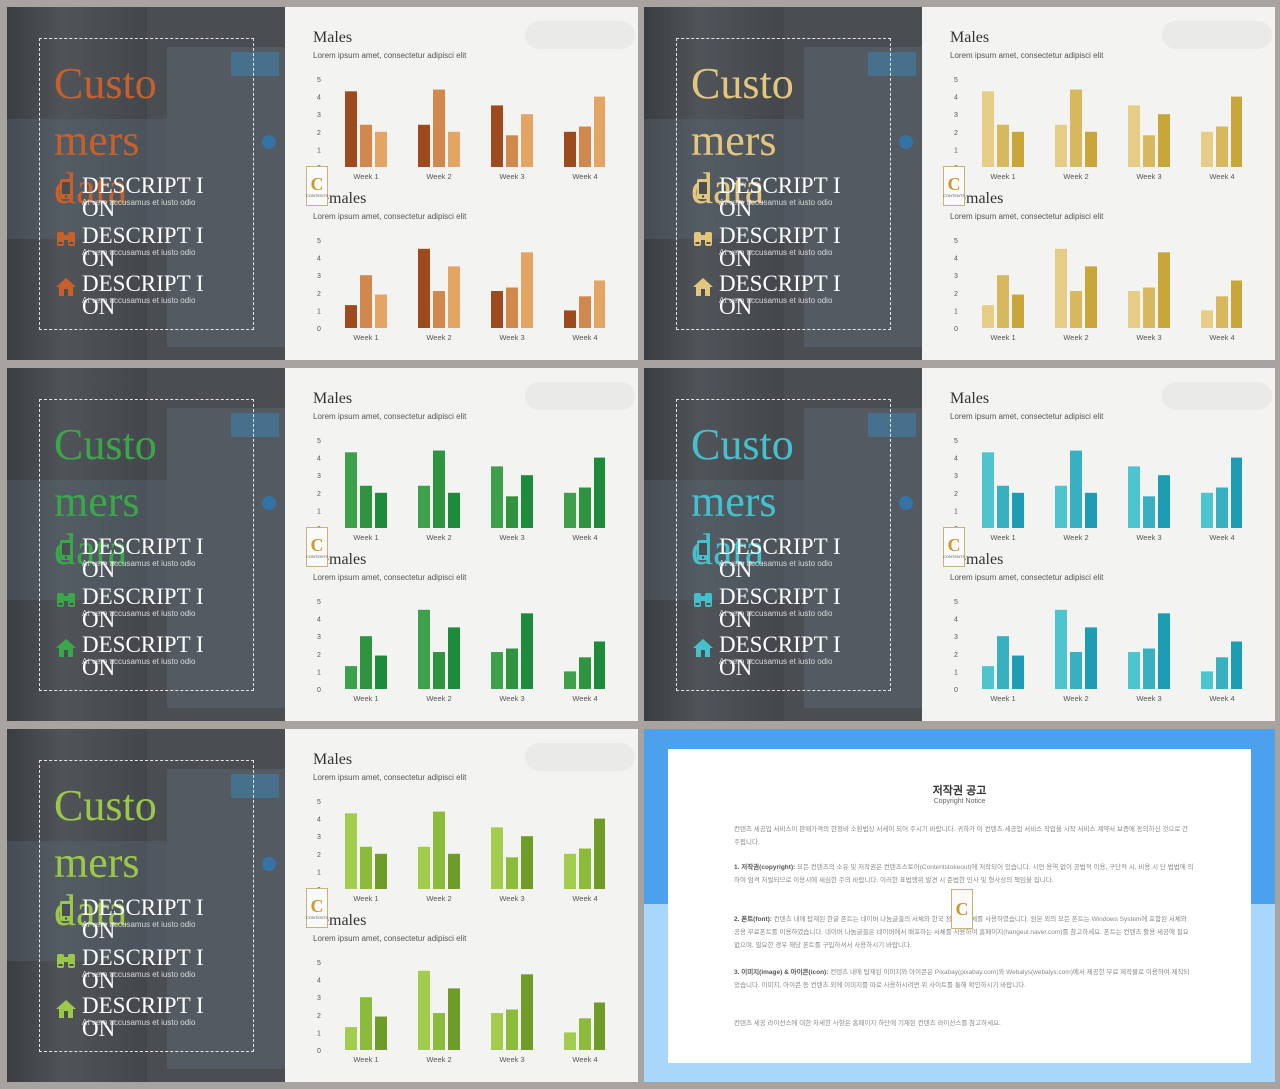 This screenshot has height=1089, width=1280. I want to click on x-tick-label: Week 2, so click(1075, 537).